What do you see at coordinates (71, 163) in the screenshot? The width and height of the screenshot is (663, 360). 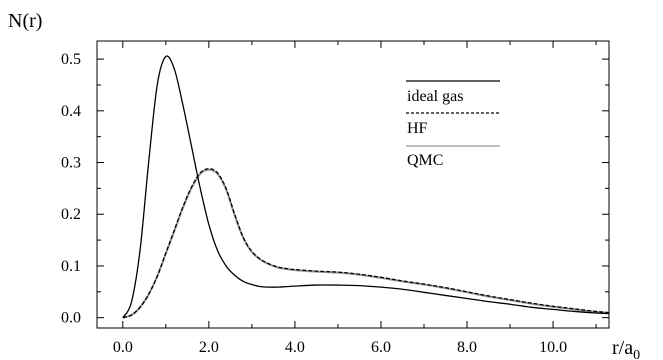 I see `y-tick-label: 0.3` at bounding box center [71, 163].